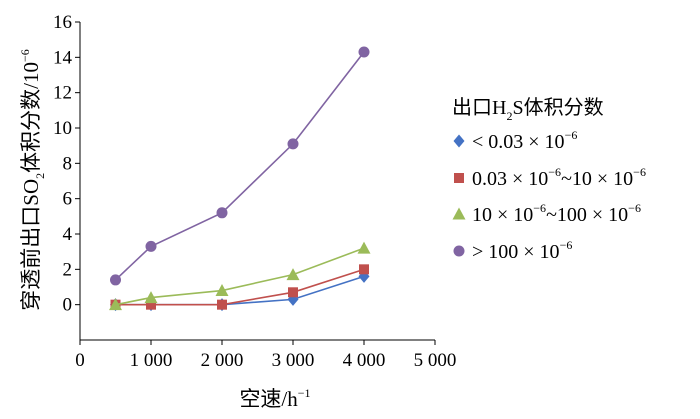 The image size is (700, 419). What do you see at coordinates (62, 93) in the screenshot?
I see `y-tick-label: 12` at bounding box center [62, 93].